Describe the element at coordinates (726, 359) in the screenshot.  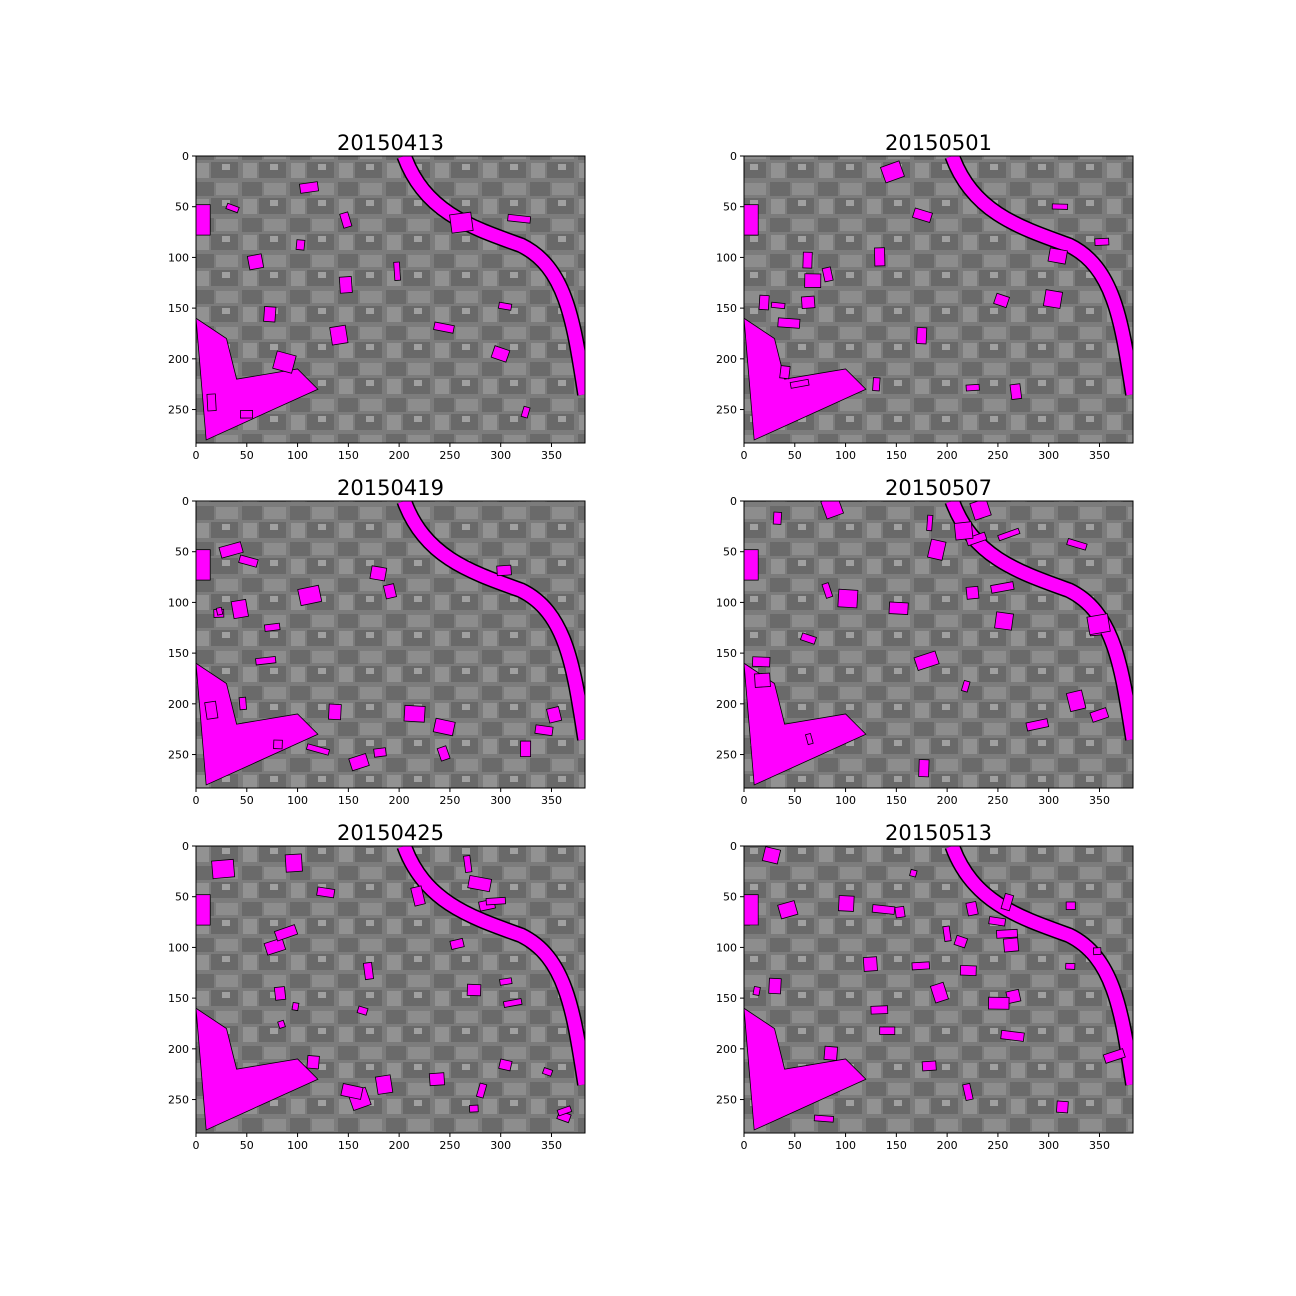
I see `y-tick-label: 200` at that location.